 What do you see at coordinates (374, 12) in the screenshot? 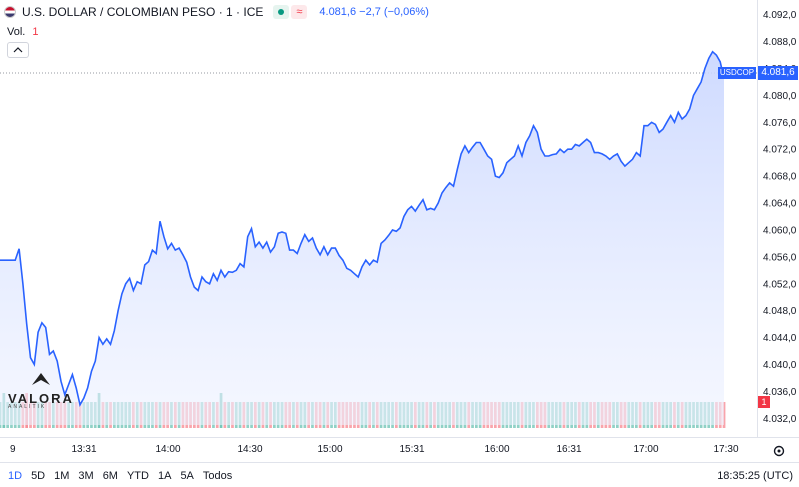
I see `price-quote: 4.081,6 −2,7 (−0,06%)` at bounding box center [374, 12].